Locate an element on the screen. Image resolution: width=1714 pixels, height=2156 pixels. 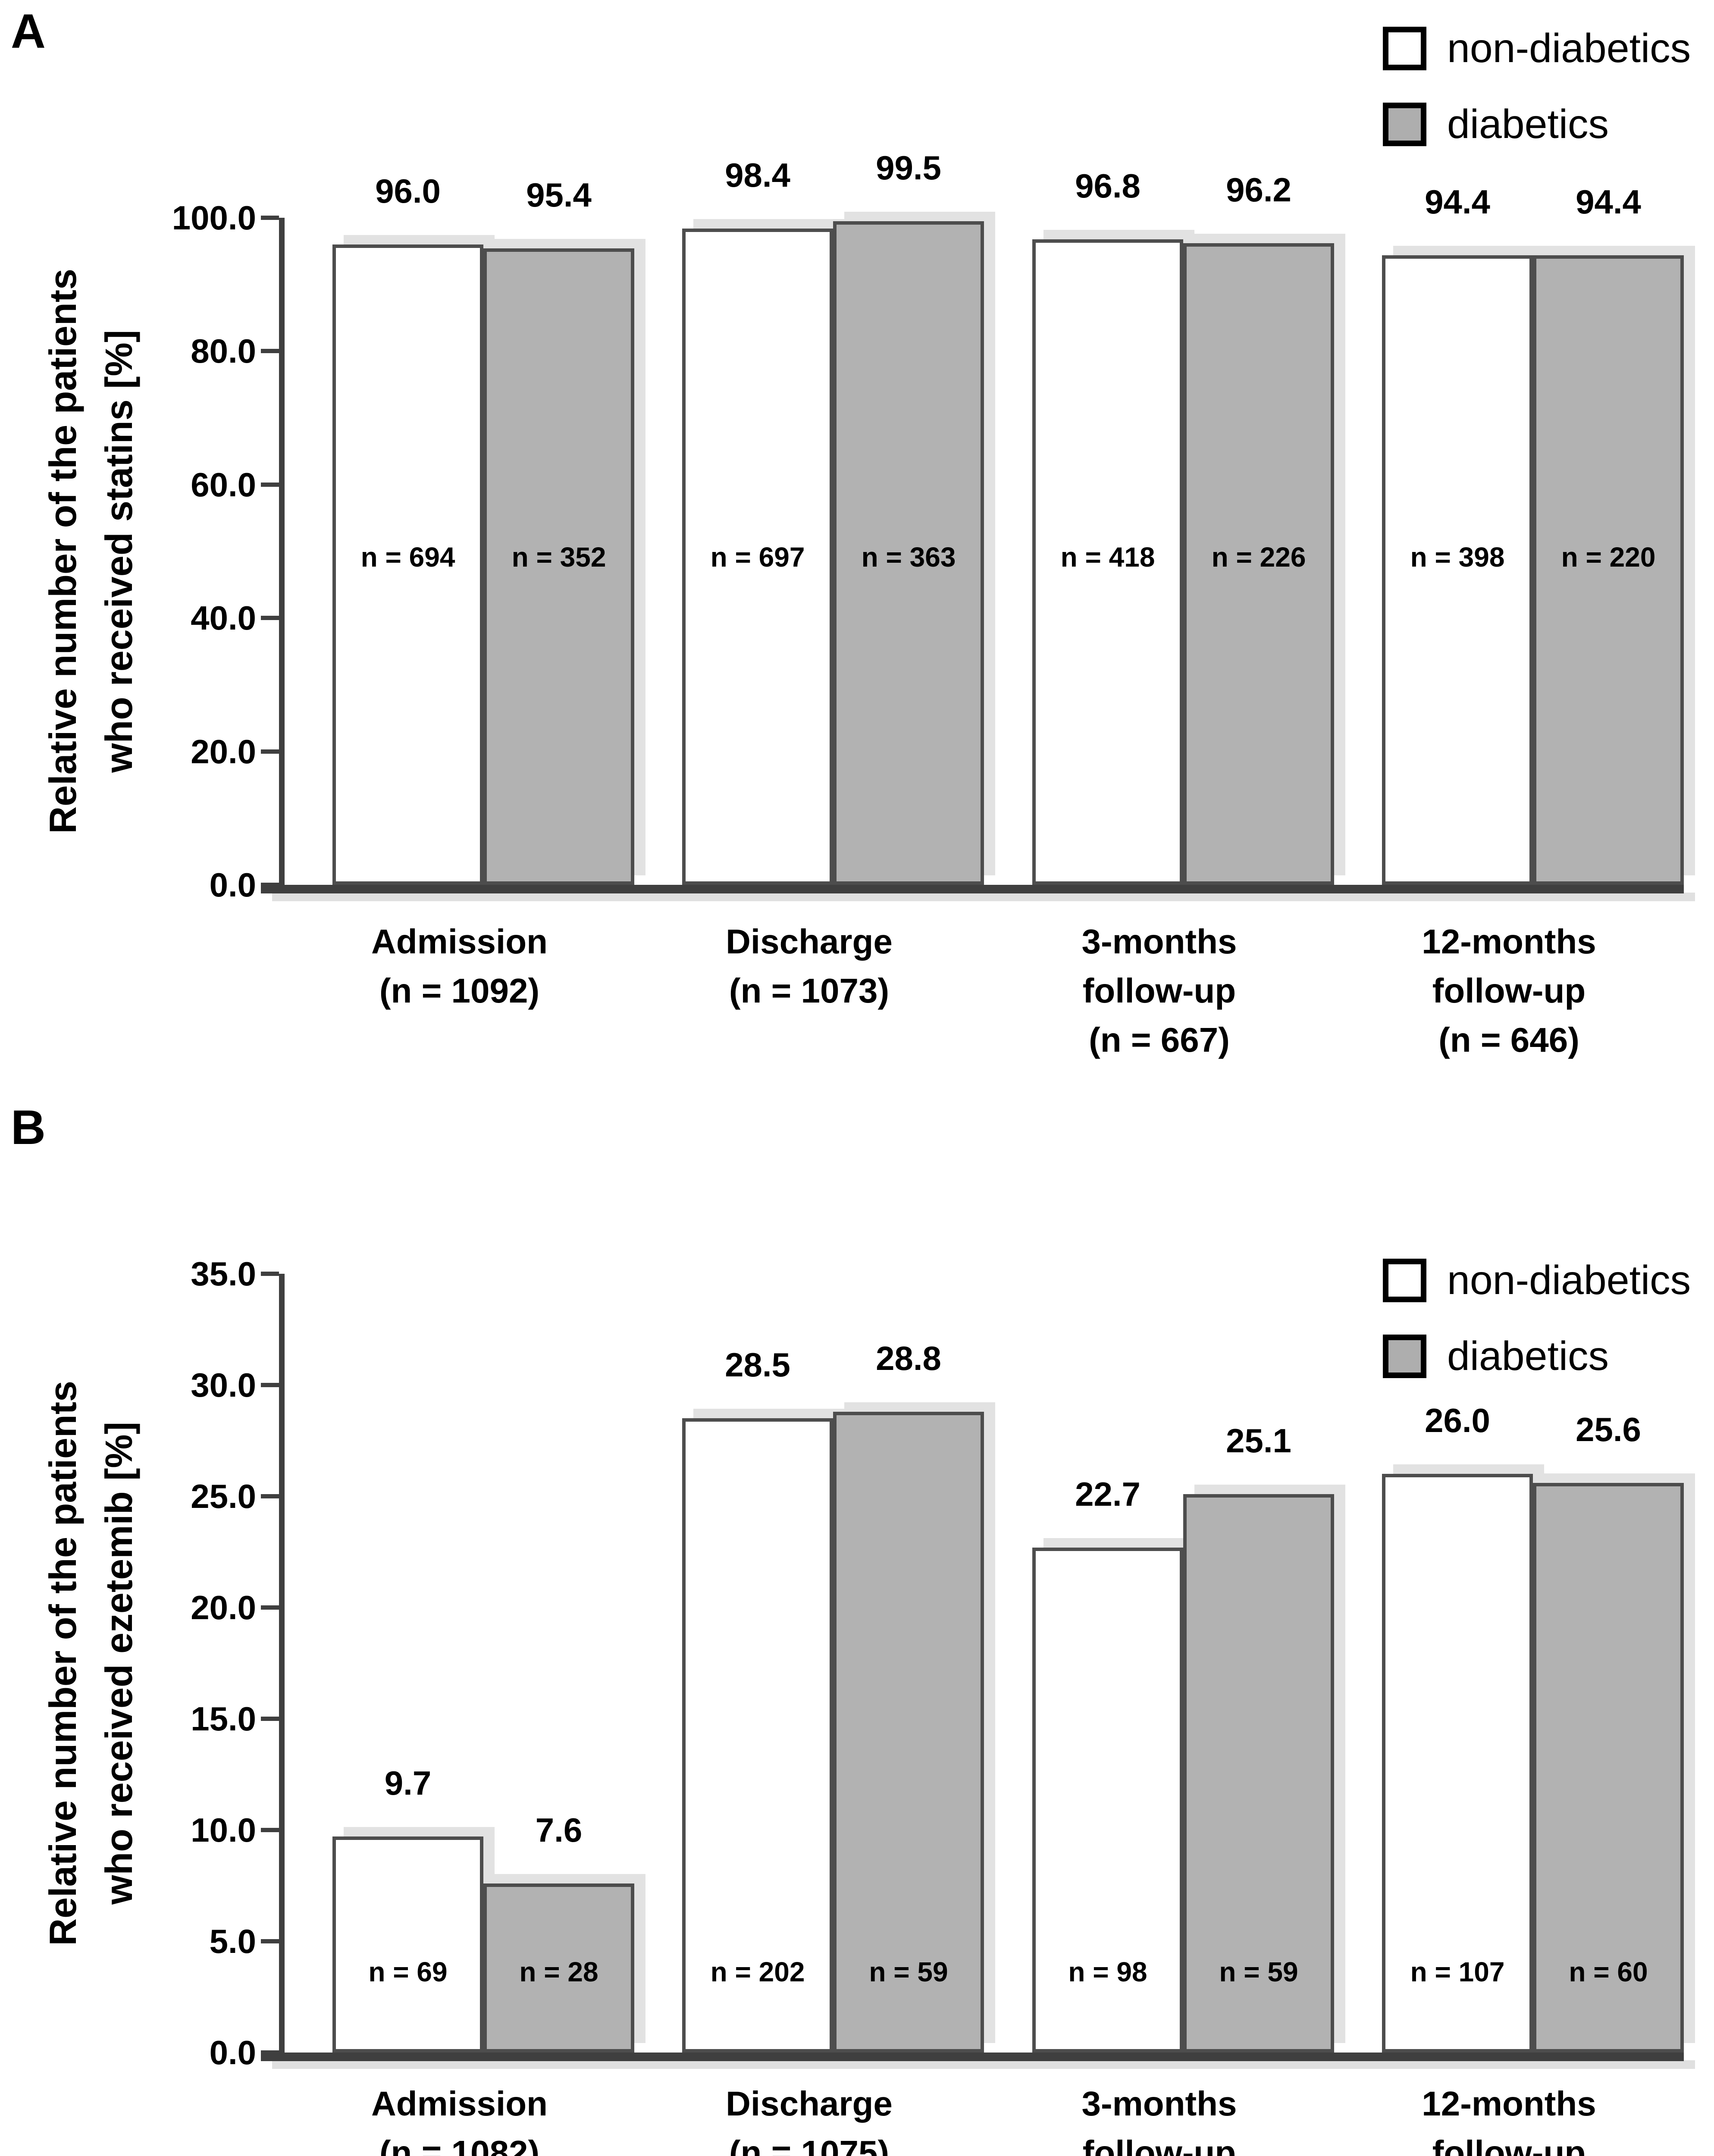
x-axis-category-label: 3-months follow-up (n = 667) is located at coordinates (1159, 991).